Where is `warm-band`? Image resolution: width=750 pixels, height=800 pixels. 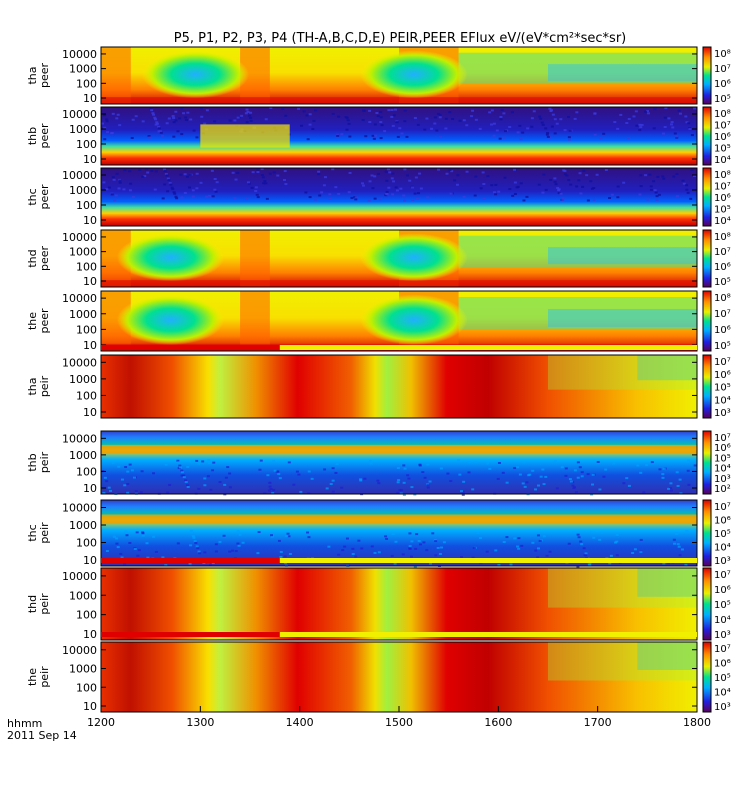
warm-band is located at coordinates (255, 321).